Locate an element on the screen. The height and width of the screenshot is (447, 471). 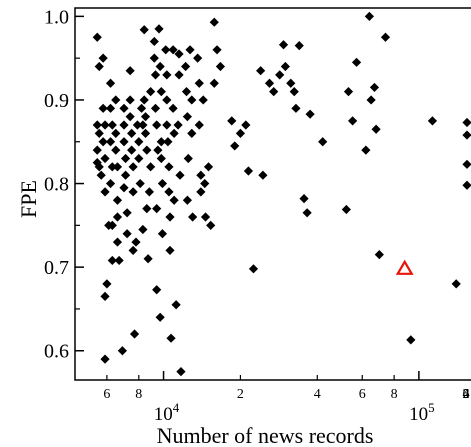
y-tick-label: 1.0 is located at coordinates (56, 17).